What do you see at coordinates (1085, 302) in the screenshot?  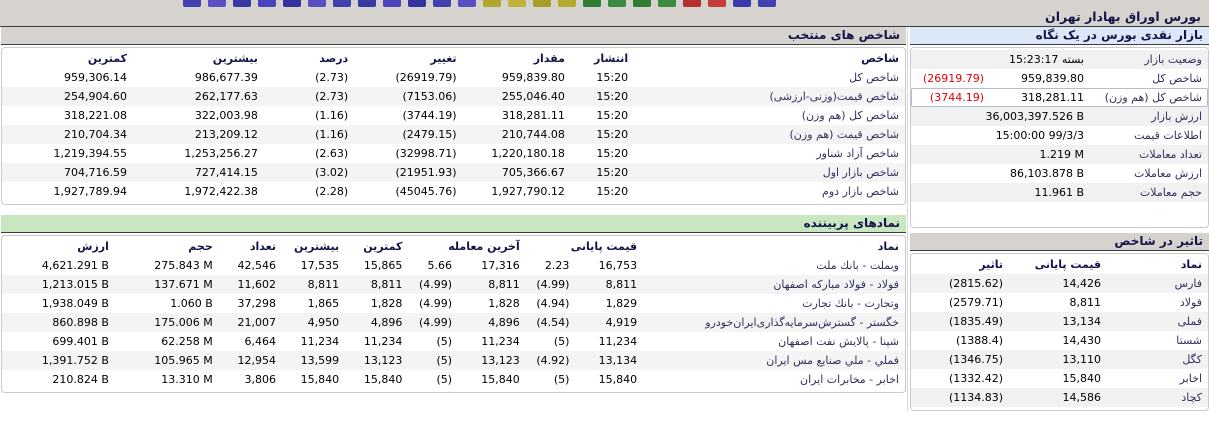 I see `cell-close: 8,811` at bounding box center [1085, 302].